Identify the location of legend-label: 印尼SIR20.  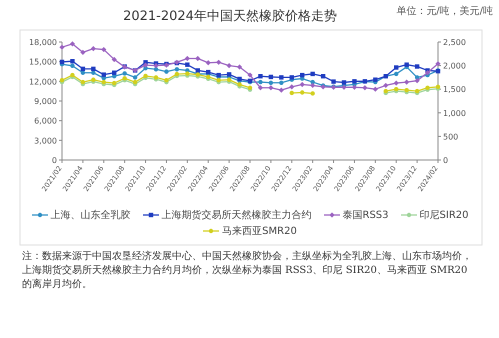
(444, 215).